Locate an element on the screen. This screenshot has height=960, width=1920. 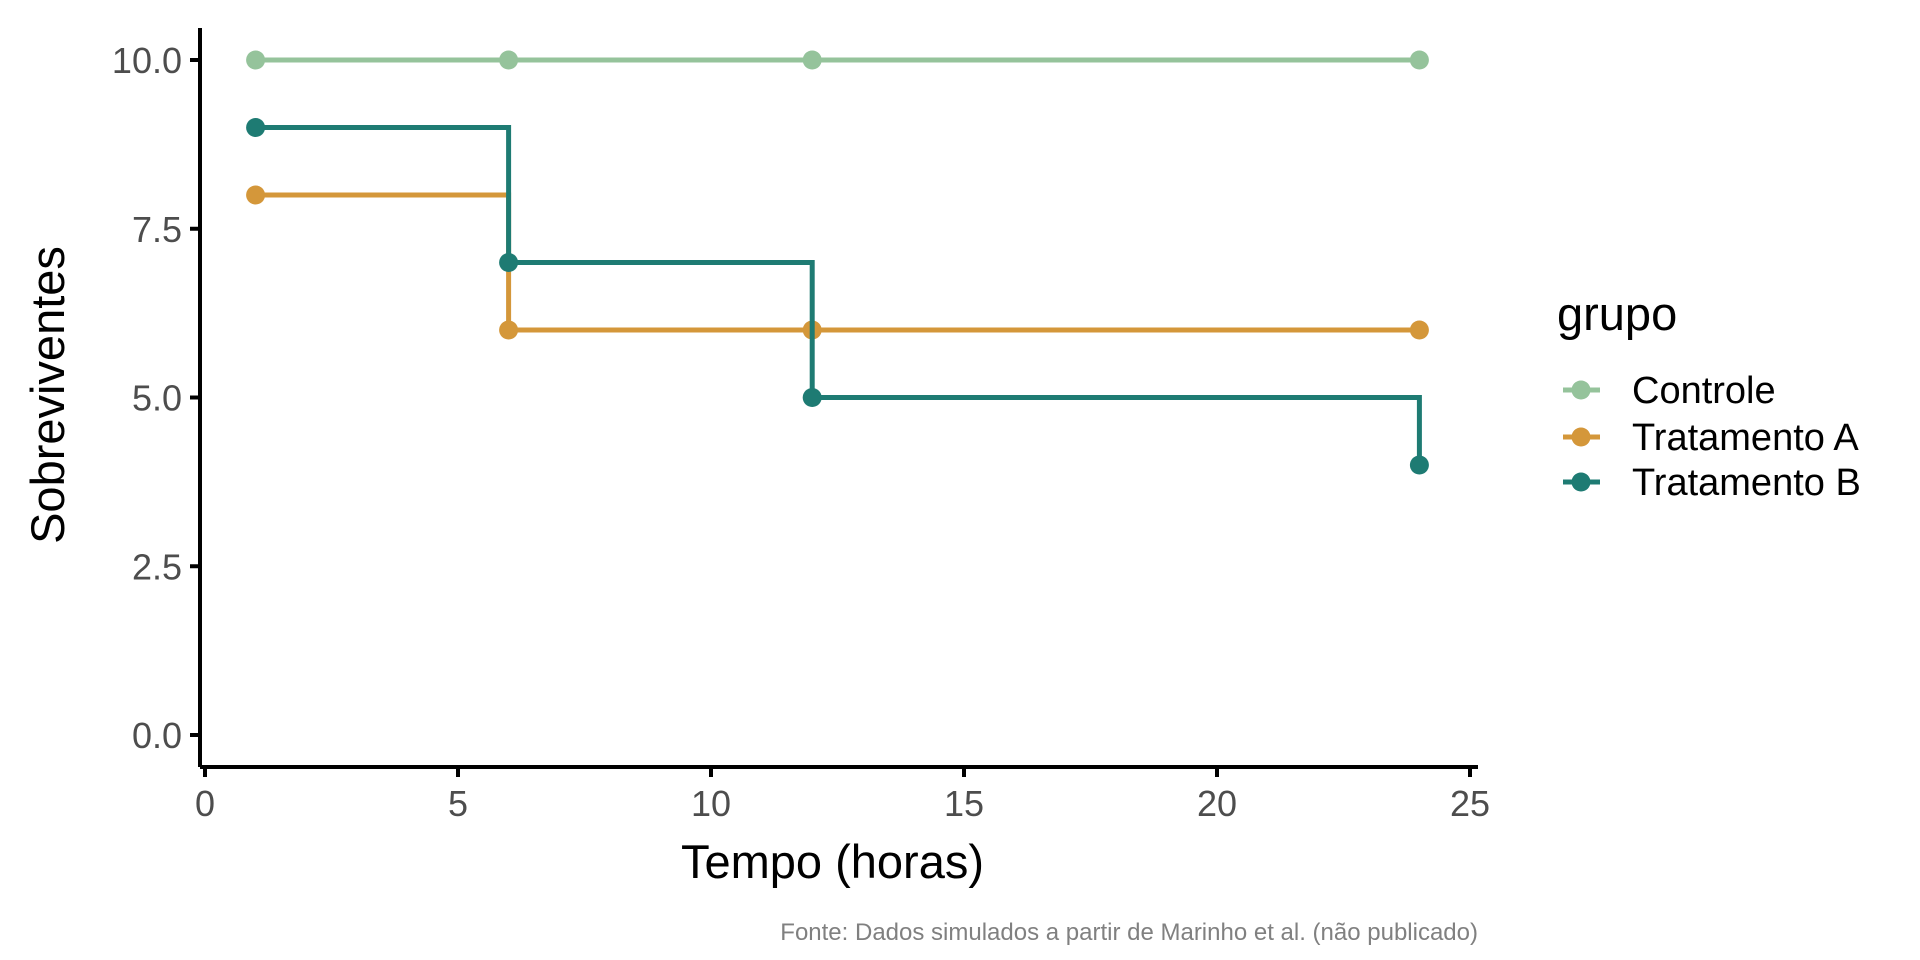
legend-label: Tratamento B is located at coordinates (1746, 483).